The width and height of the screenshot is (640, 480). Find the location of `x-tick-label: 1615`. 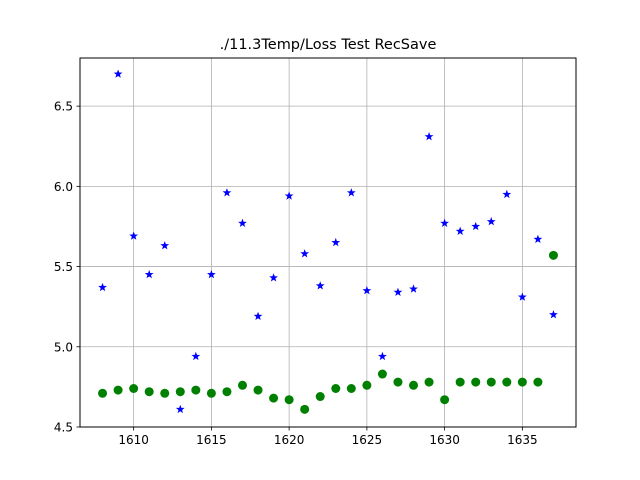

x-tick-label: 1615 is located at coordinates (211, 440).